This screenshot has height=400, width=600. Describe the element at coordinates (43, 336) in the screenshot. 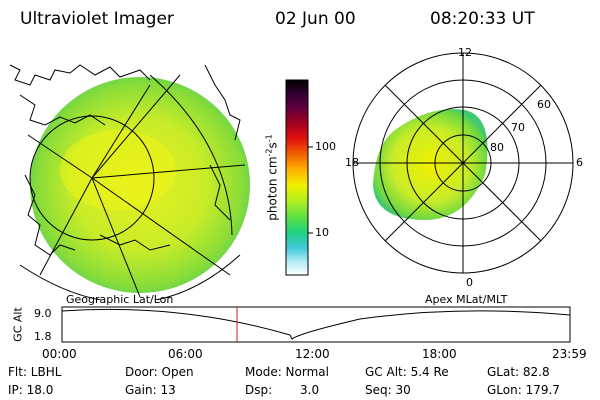

I see `timeline-ytick-low: 1.8` at that location.